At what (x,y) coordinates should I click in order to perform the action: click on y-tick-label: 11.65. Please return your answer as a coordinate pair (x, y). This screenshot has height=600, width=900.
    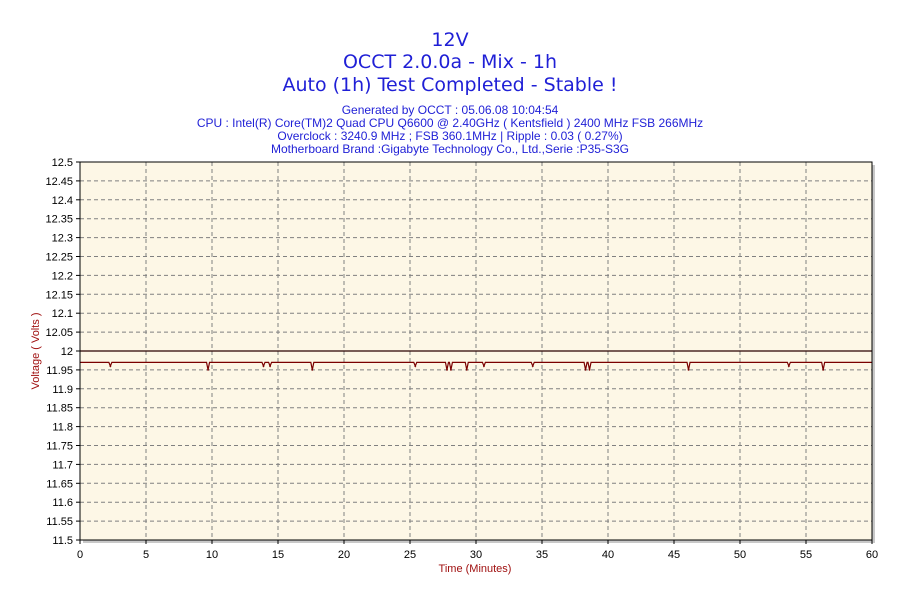
    Looking at the image, I should click on (59, 484).